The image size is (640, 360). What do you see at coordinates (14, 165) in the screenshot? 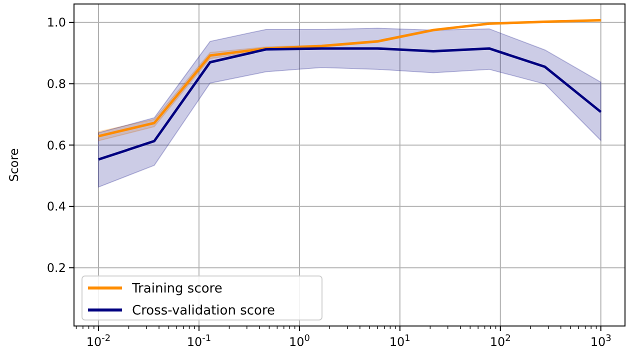
I see `y-axis-title: Score` at bounding box center [14, 165].